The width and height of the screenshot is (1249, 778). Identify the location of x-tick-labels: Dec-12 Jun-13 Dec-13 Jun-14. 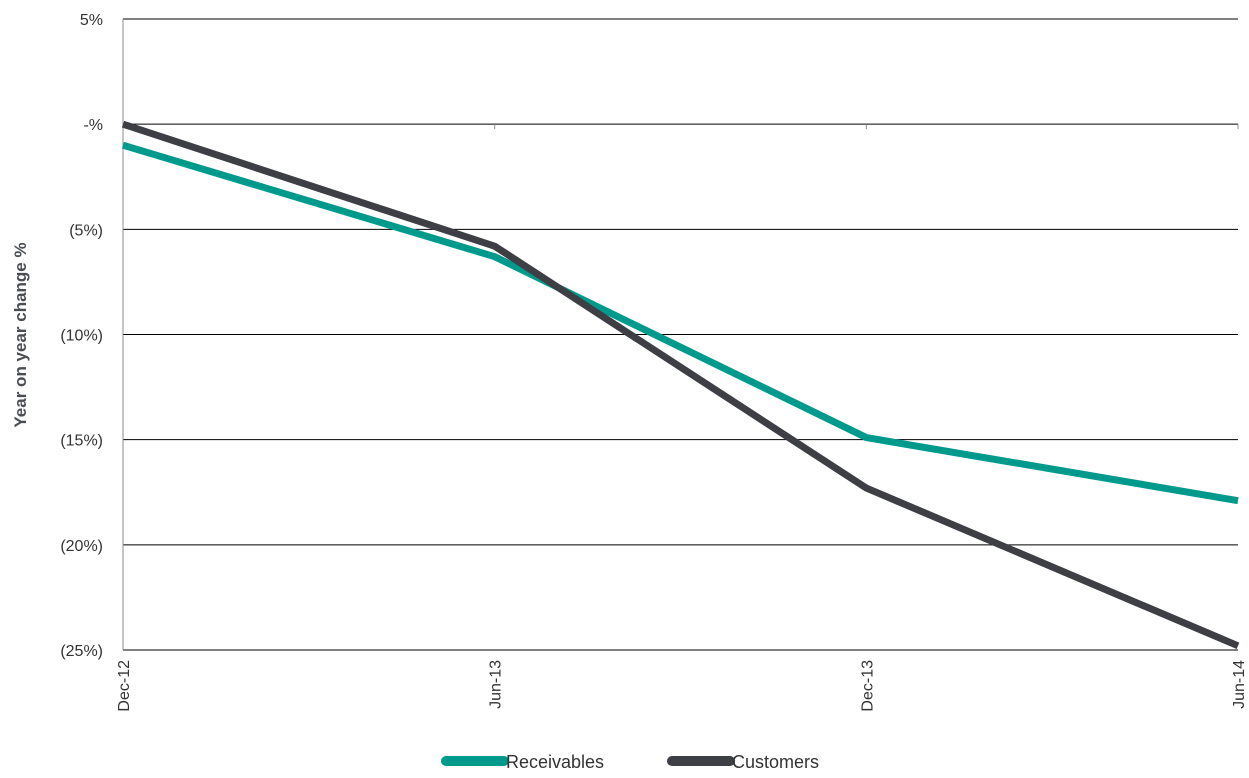
(682, 686).